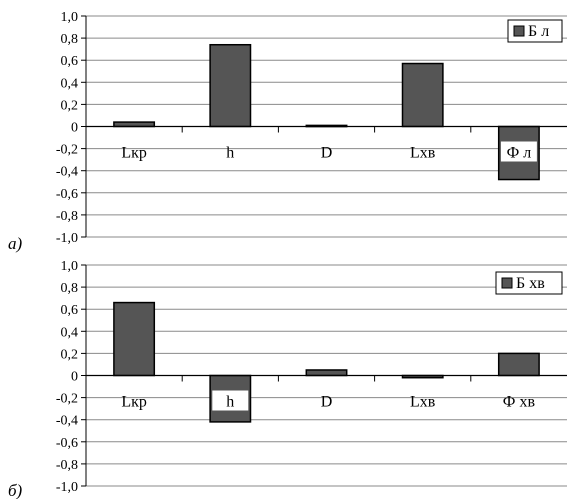  Describe the element at coordinates (538, 31) in the screenshot. I see `legend-label: Б л` at that location.